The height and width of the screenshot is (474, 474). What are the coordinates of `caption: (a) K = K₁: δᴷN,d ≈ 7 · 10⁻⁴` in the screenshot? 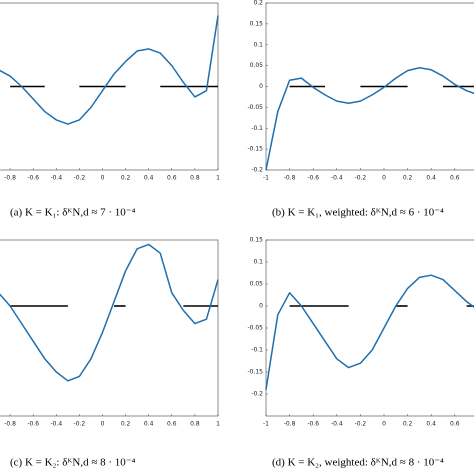 It's located at (73, 213).